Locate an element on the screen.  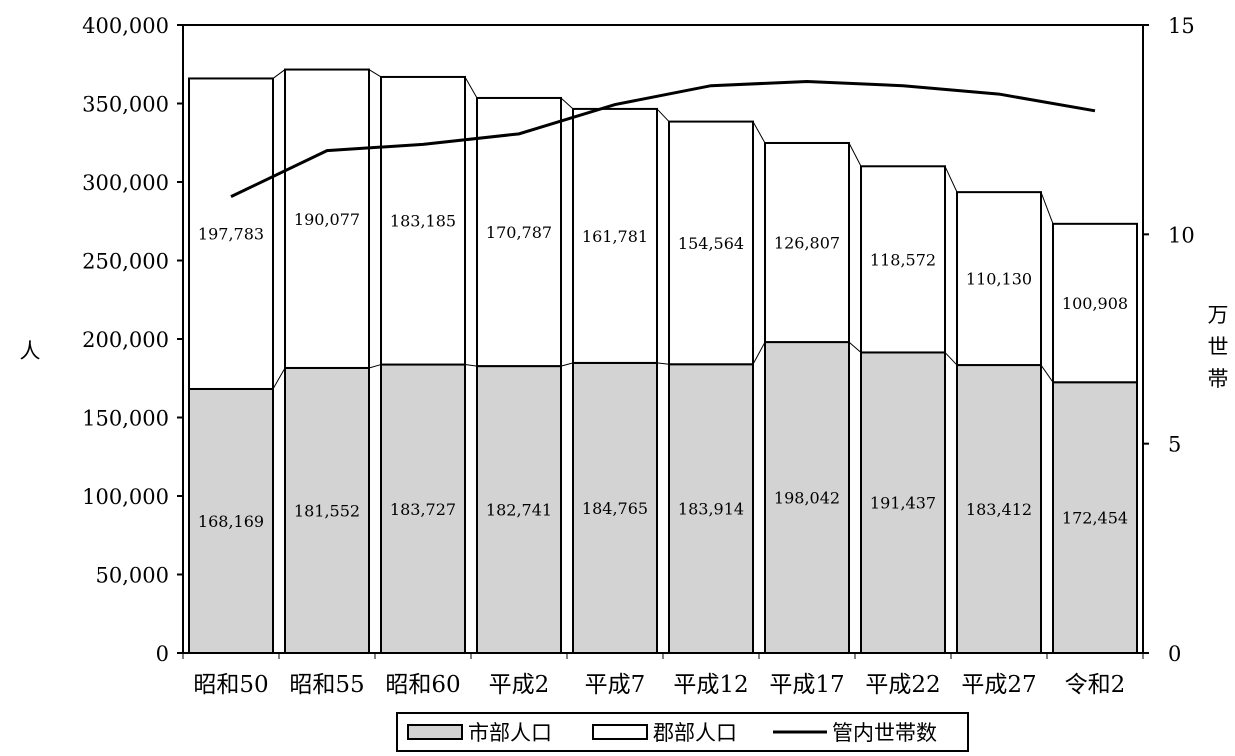
y-left-tick-label-3: 150,000 is located at coordinates (125, 419).